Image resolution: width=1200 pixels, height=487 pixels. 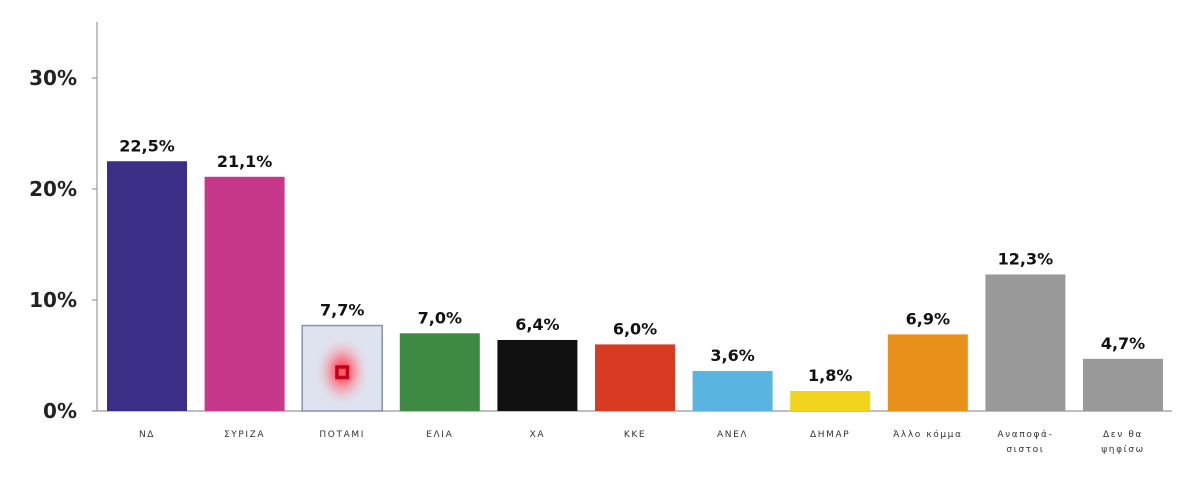 What do you see at coordinates (60, 411) in the screenshot?
I see `y-tick-label: 0%` at bounding box center [60, 411].